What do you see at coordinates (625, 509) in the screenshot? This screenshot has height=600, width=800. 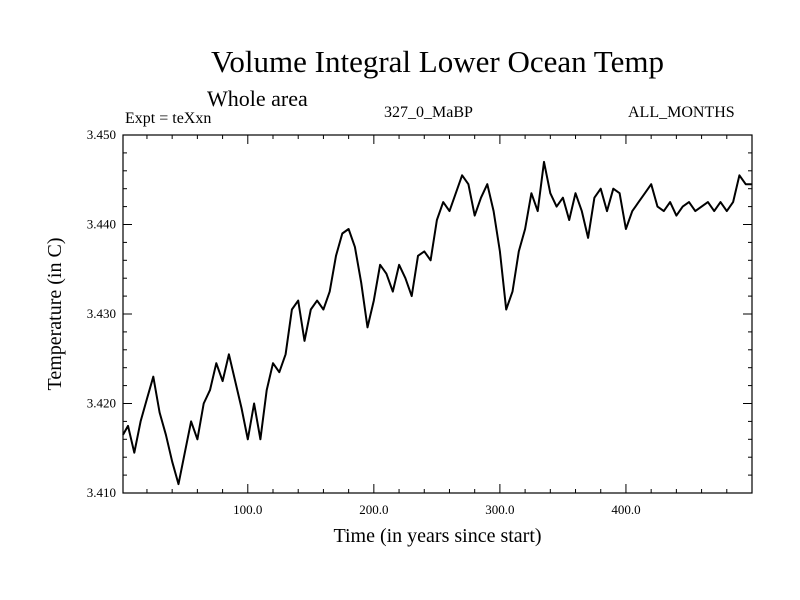 I see `x-tick-label: 400.0` at bounding box center [625, 509].